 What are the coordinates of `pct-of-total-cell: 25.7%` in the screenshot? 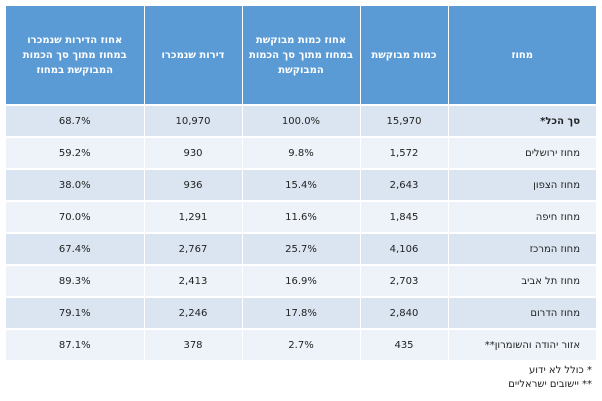 It's located at (300, 248).